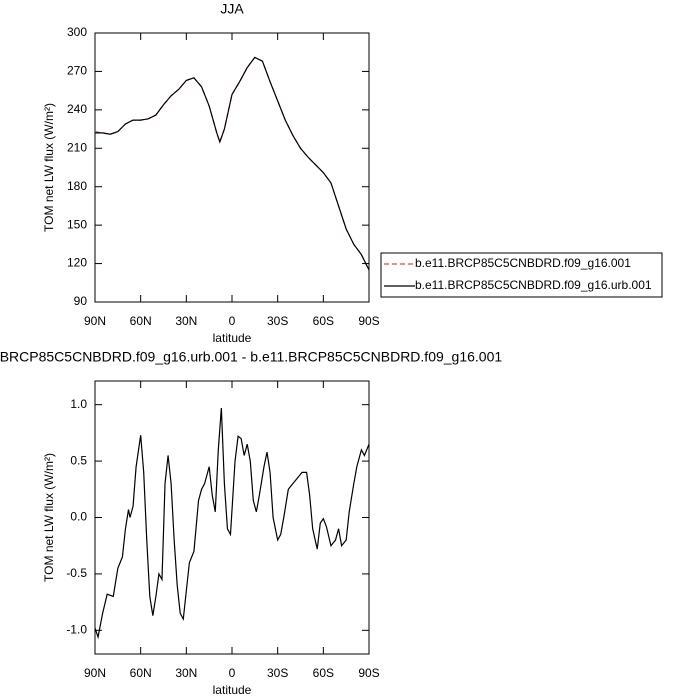 The image size is (700, 700). What do you see at coordinates (78, 517) in the screenshot?
I see `y-tick-label: 0.0` at bounding box center [78, 517].